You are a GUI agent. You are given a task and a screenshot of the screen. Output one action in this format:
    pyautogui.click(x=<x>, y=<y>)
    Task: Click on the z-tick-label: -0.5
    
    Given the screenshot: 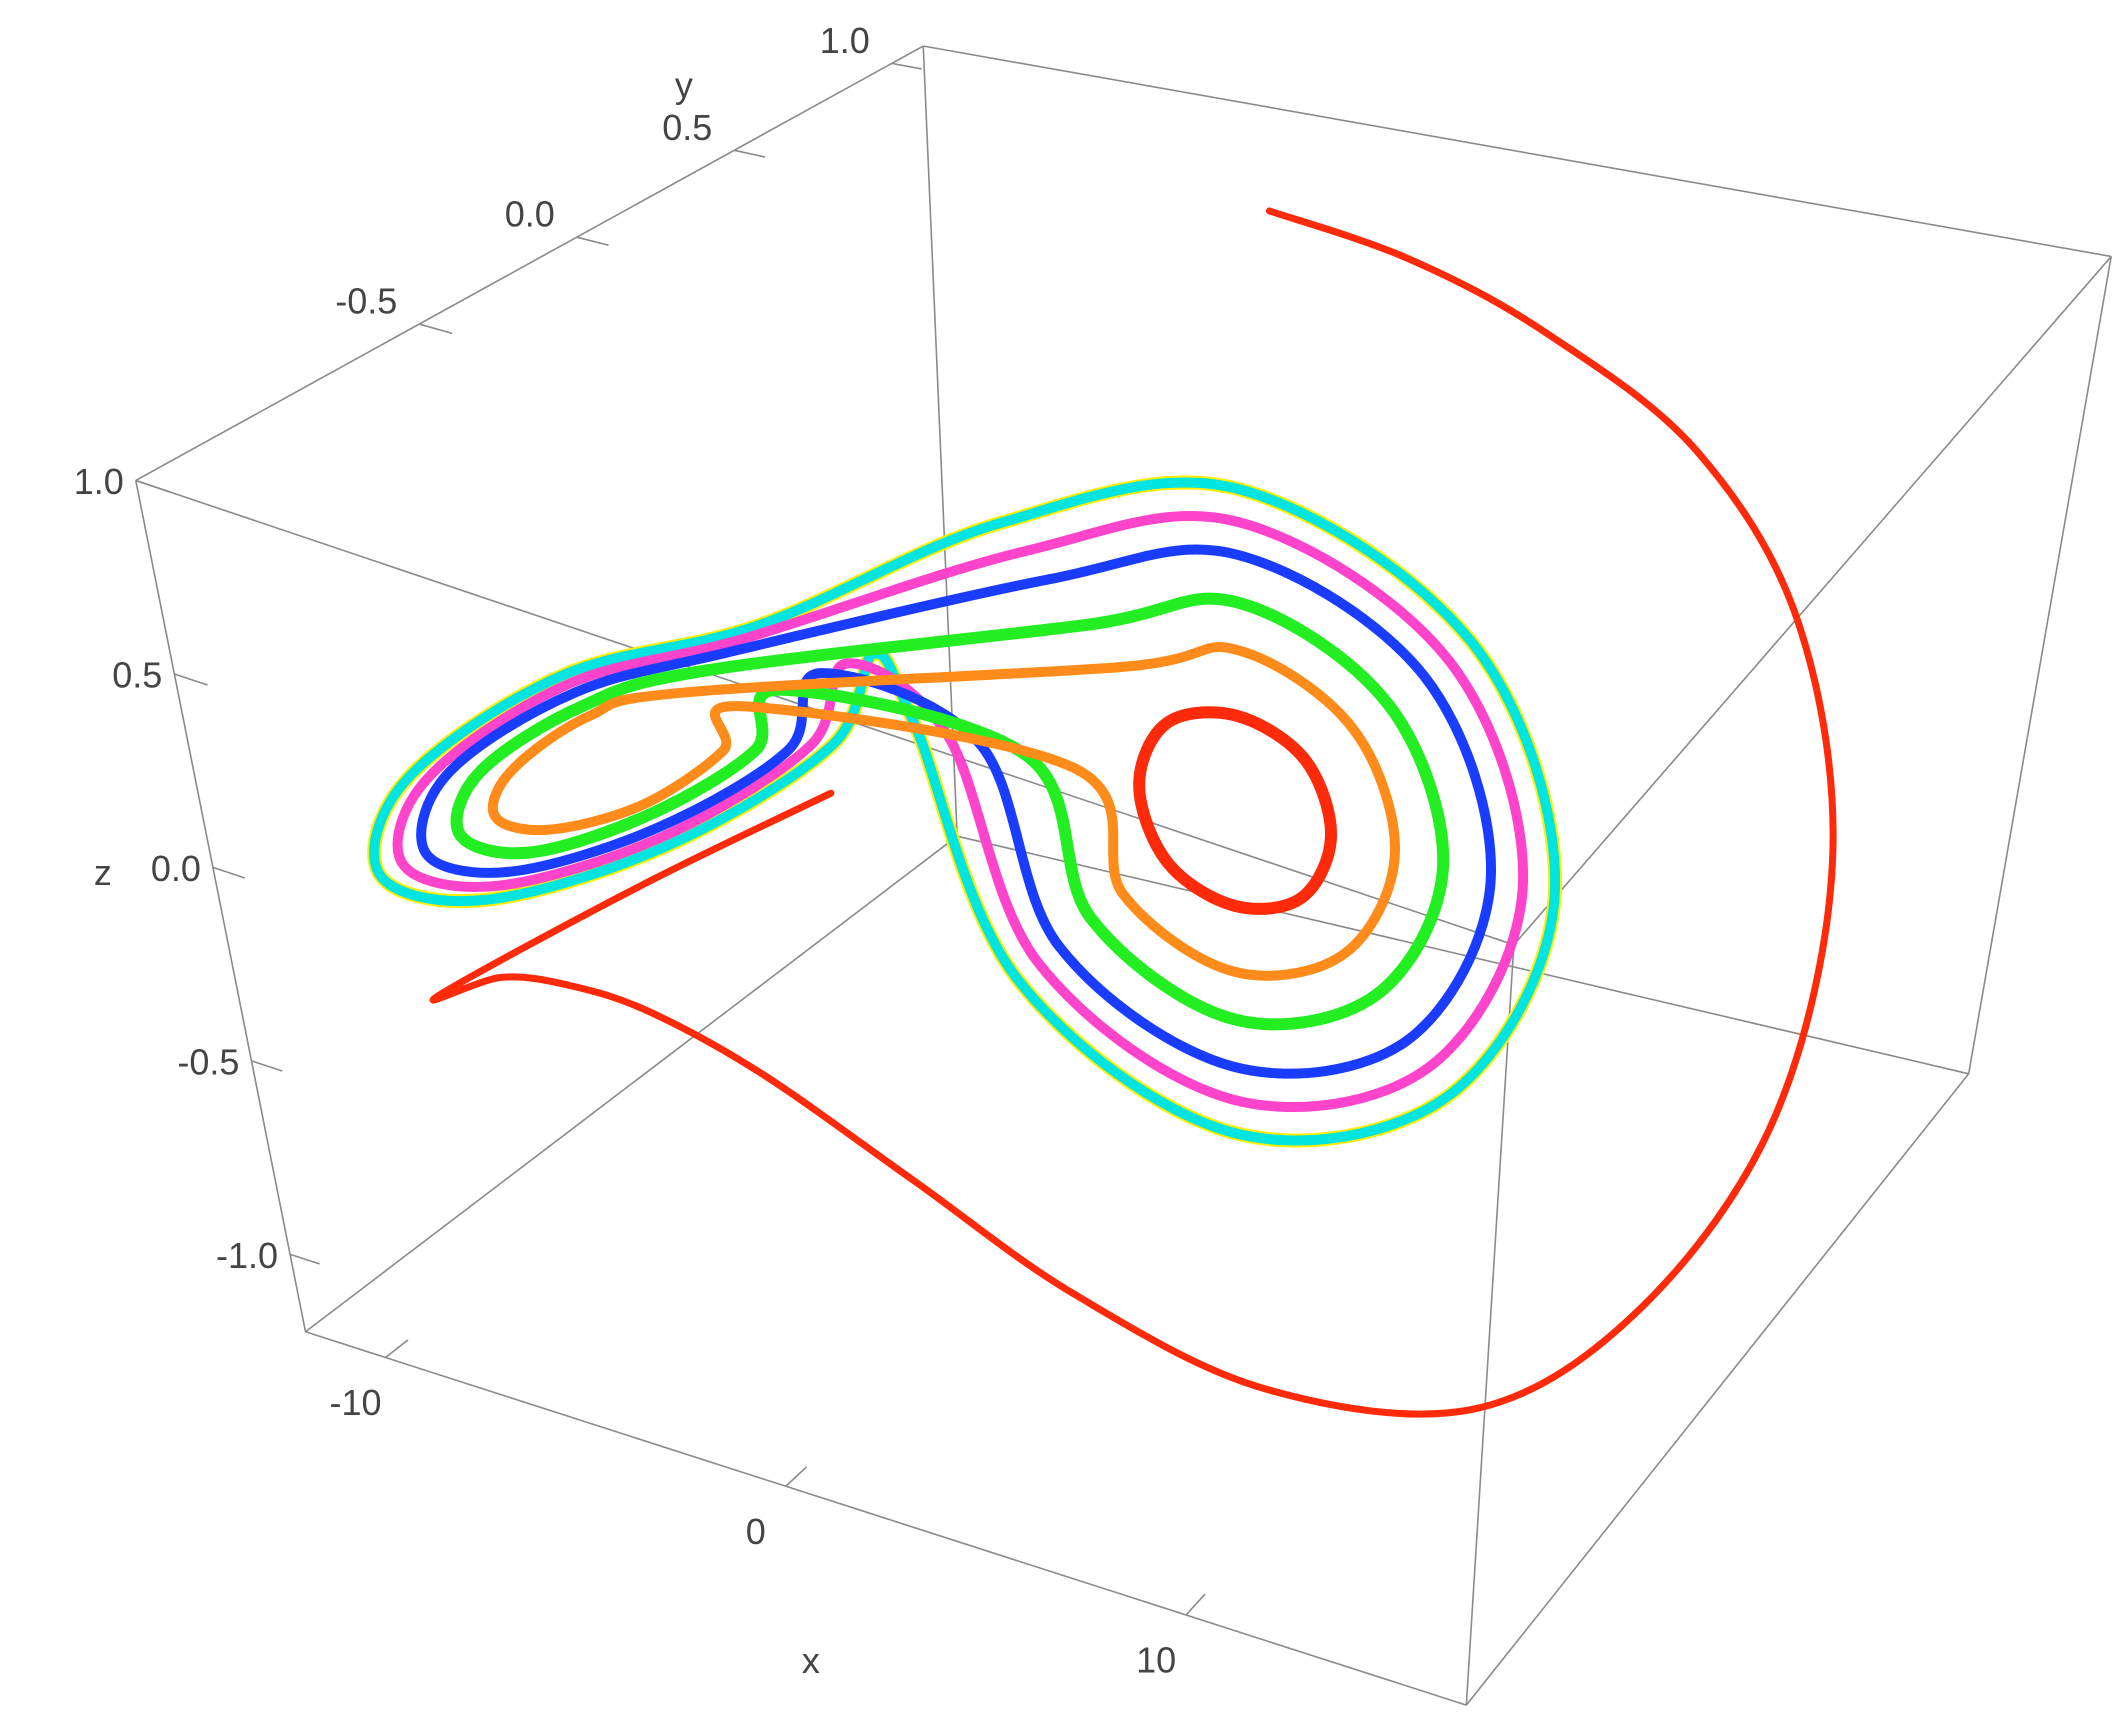 What is the action you would take?
    pyautogui.click(x=208, y=1061)
    